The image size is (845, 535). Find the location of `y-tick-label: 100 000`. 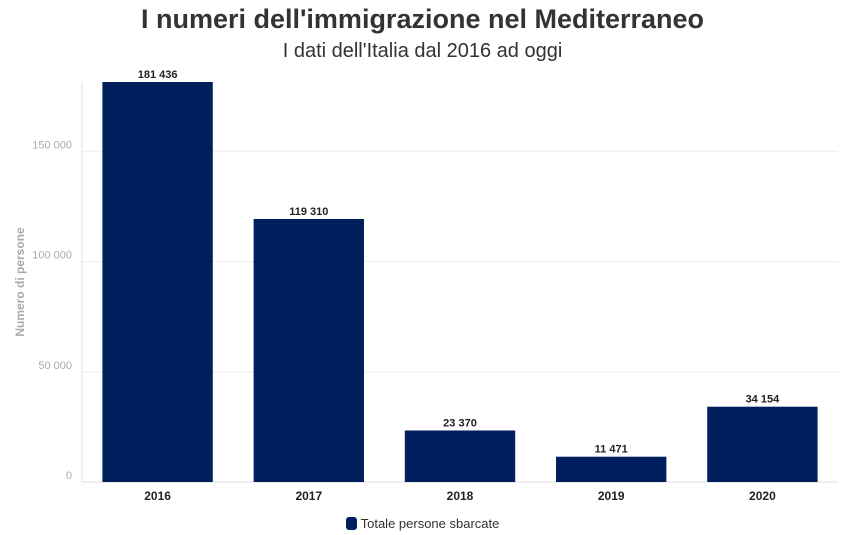

y-tick-label: 100 000 is located at coordinates (52, 256).